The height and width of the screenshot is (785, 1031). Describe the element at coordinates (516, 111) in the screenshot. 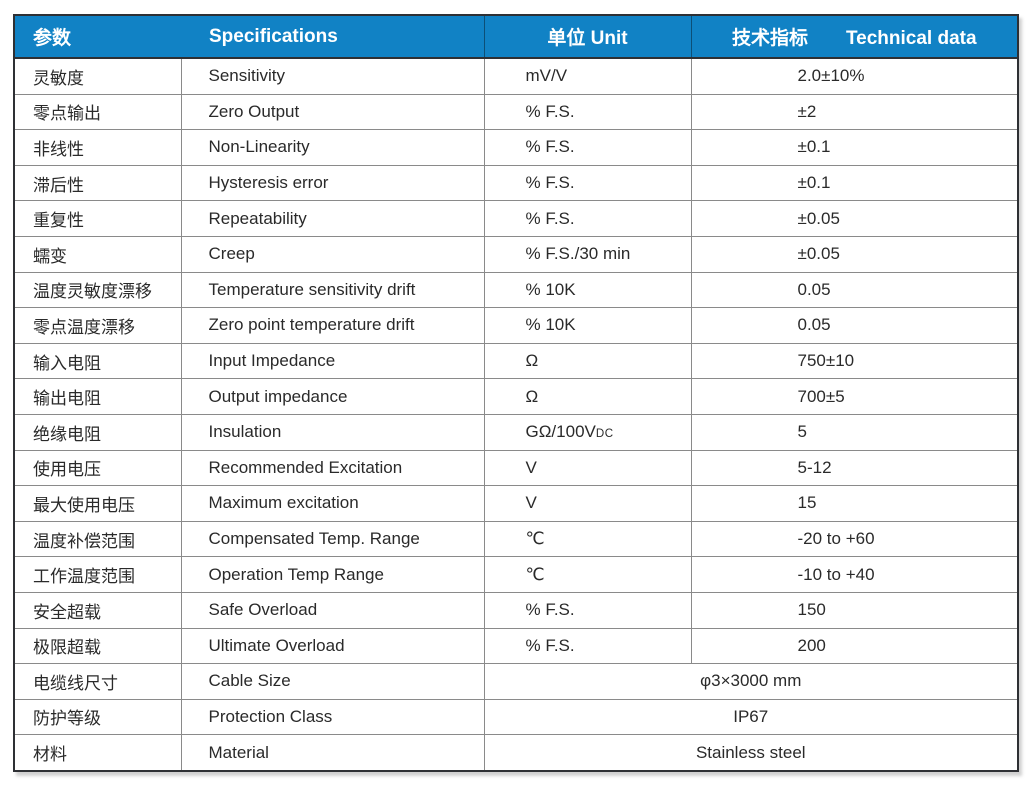

I see `table-row: 零点输出 Zero Output% F.S. ±2` at that location.